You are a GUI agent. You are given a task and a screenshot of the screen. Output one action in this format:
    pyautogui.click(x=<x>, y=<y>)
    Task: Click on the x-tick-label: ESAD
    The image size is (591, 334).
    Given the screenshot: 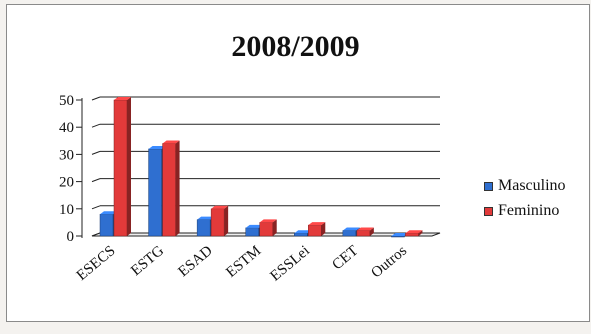 What is the action you would take?
    pyautogui.click(x=195, y=262)
    